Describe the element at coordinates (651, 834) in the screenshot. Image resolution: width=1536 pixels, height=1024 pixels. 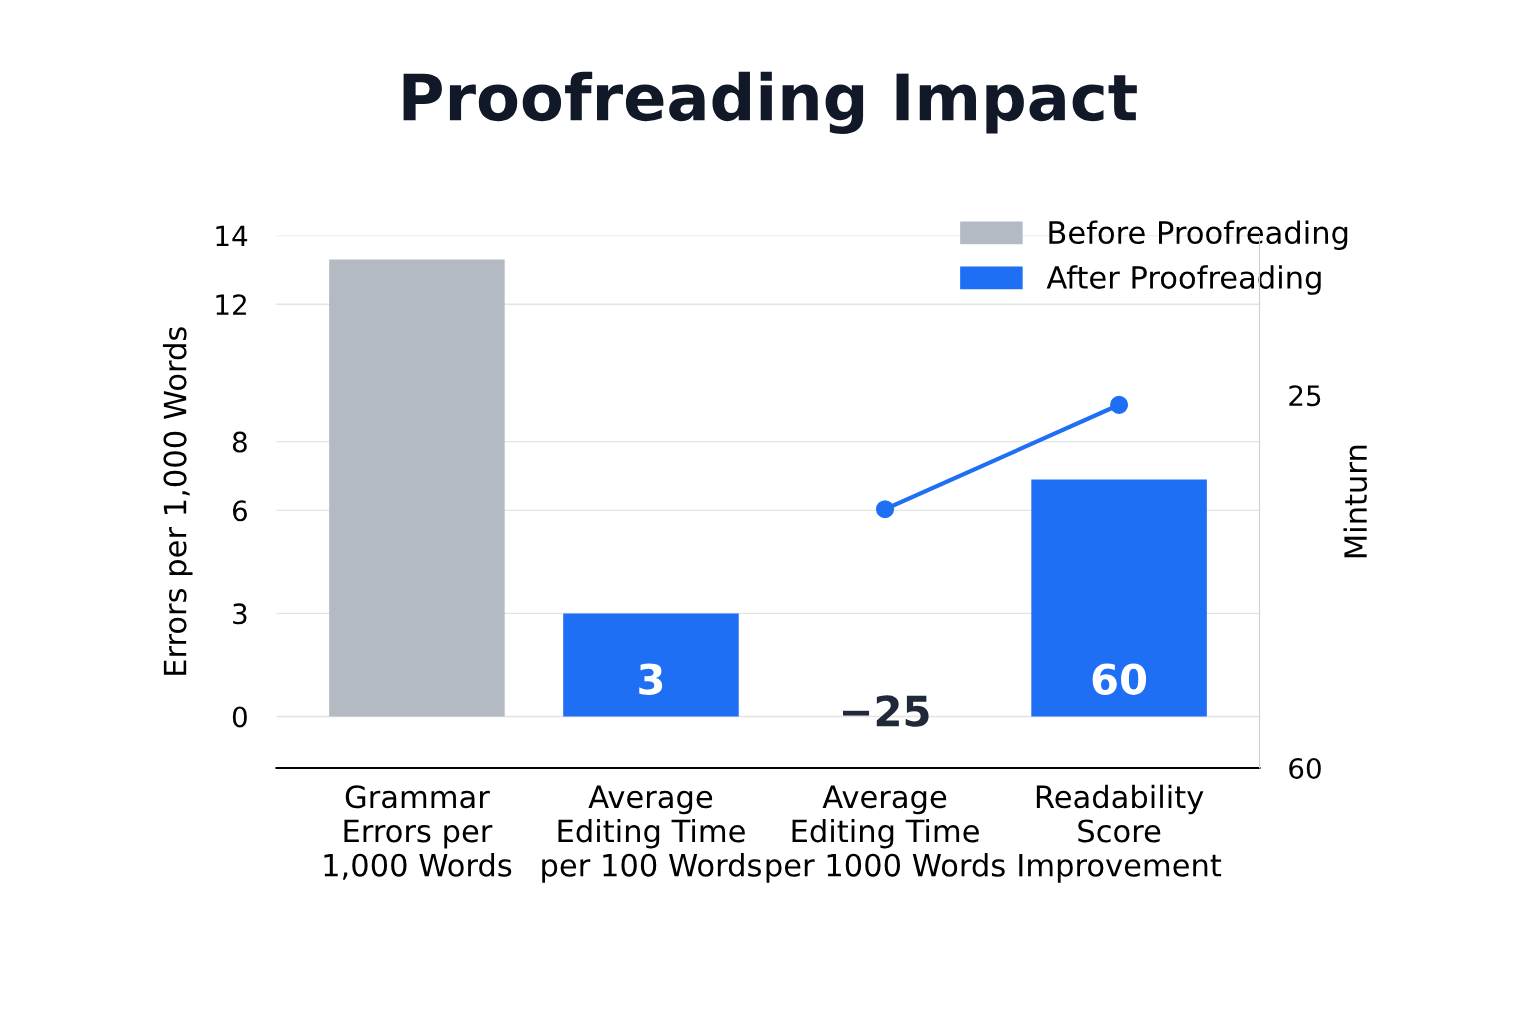
I see `x-tick-label: Average Editing Time per 100 Words` at that location.